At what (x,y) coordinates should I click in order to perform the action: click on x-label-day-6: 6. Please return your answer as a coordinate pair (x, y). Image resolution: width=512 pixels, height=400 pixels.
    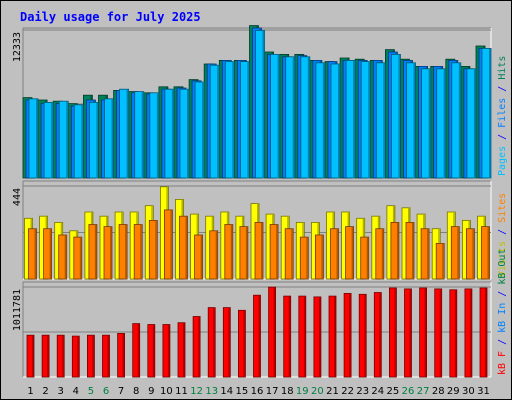
    Looking at the image, I should click on (106, 391).